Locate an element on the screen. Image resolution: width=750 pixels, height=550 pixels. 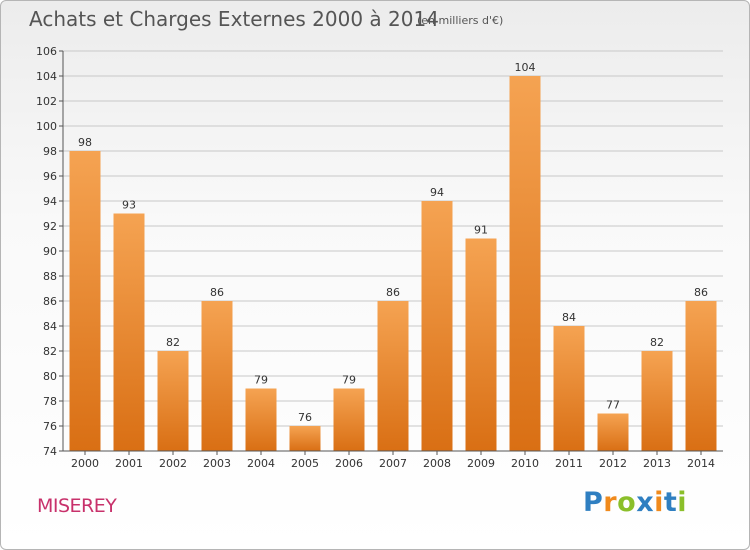
logo-letter: r is located at coordinates (610, 502).